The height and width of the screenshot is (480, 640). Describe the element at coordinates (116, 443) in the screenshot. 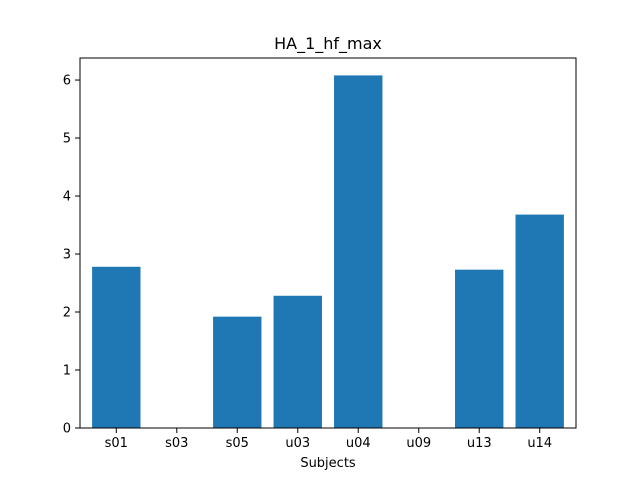

I see `x-tick-label: s01` at that location.